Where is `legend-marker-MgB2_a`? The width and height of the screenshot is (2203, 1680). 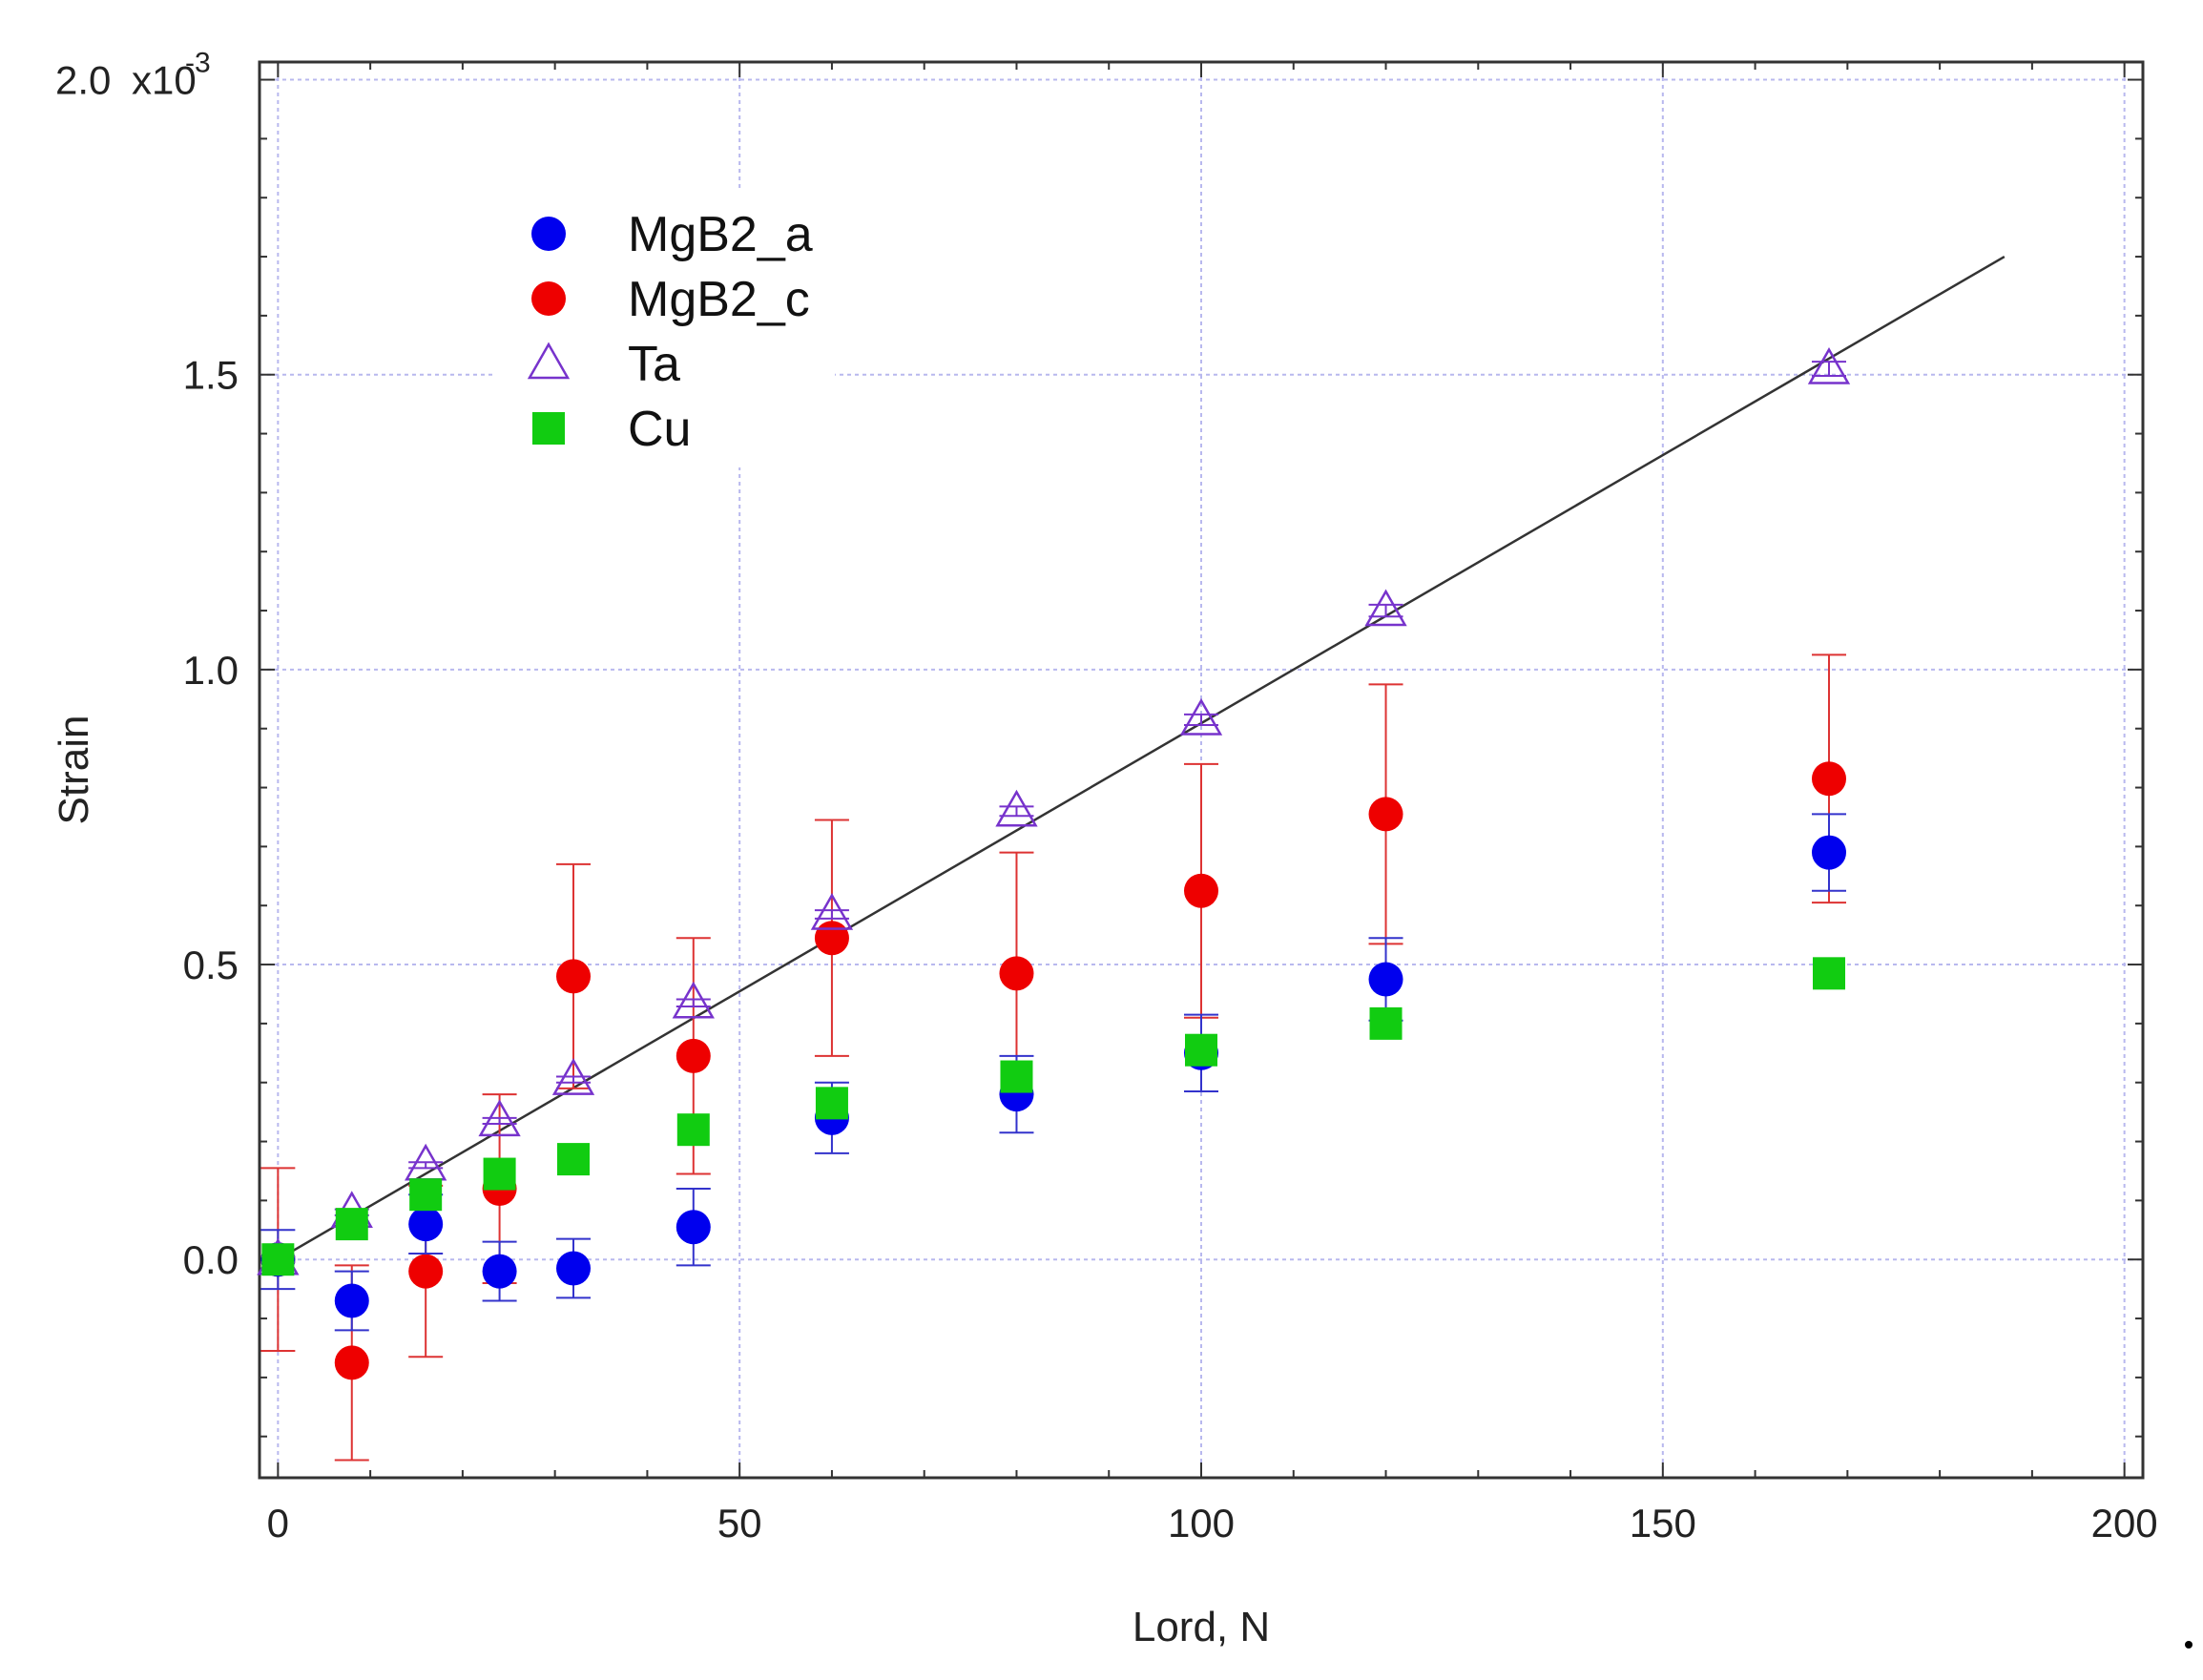
legend-marker-MgB2_a is located at coordinates (548, 234).